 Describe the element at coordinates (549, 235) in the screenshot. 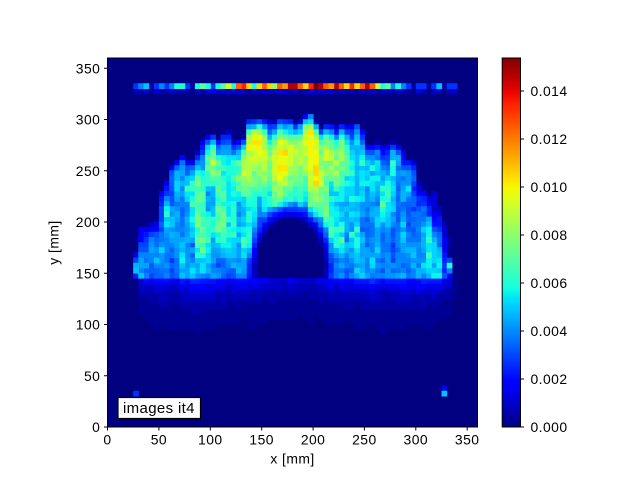

I see `svg-text: 0.008` at that location.